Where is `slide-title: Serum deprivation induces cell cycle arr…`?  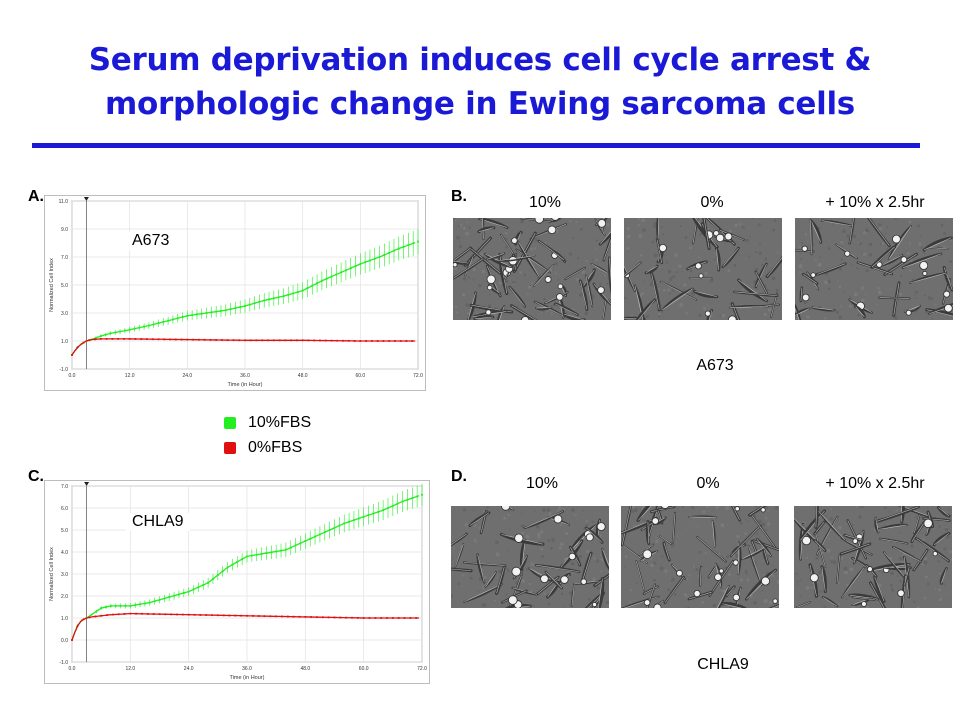 slide-title: Serum deprivation induces cell cycle arr… is located at coordinates (480, 82).